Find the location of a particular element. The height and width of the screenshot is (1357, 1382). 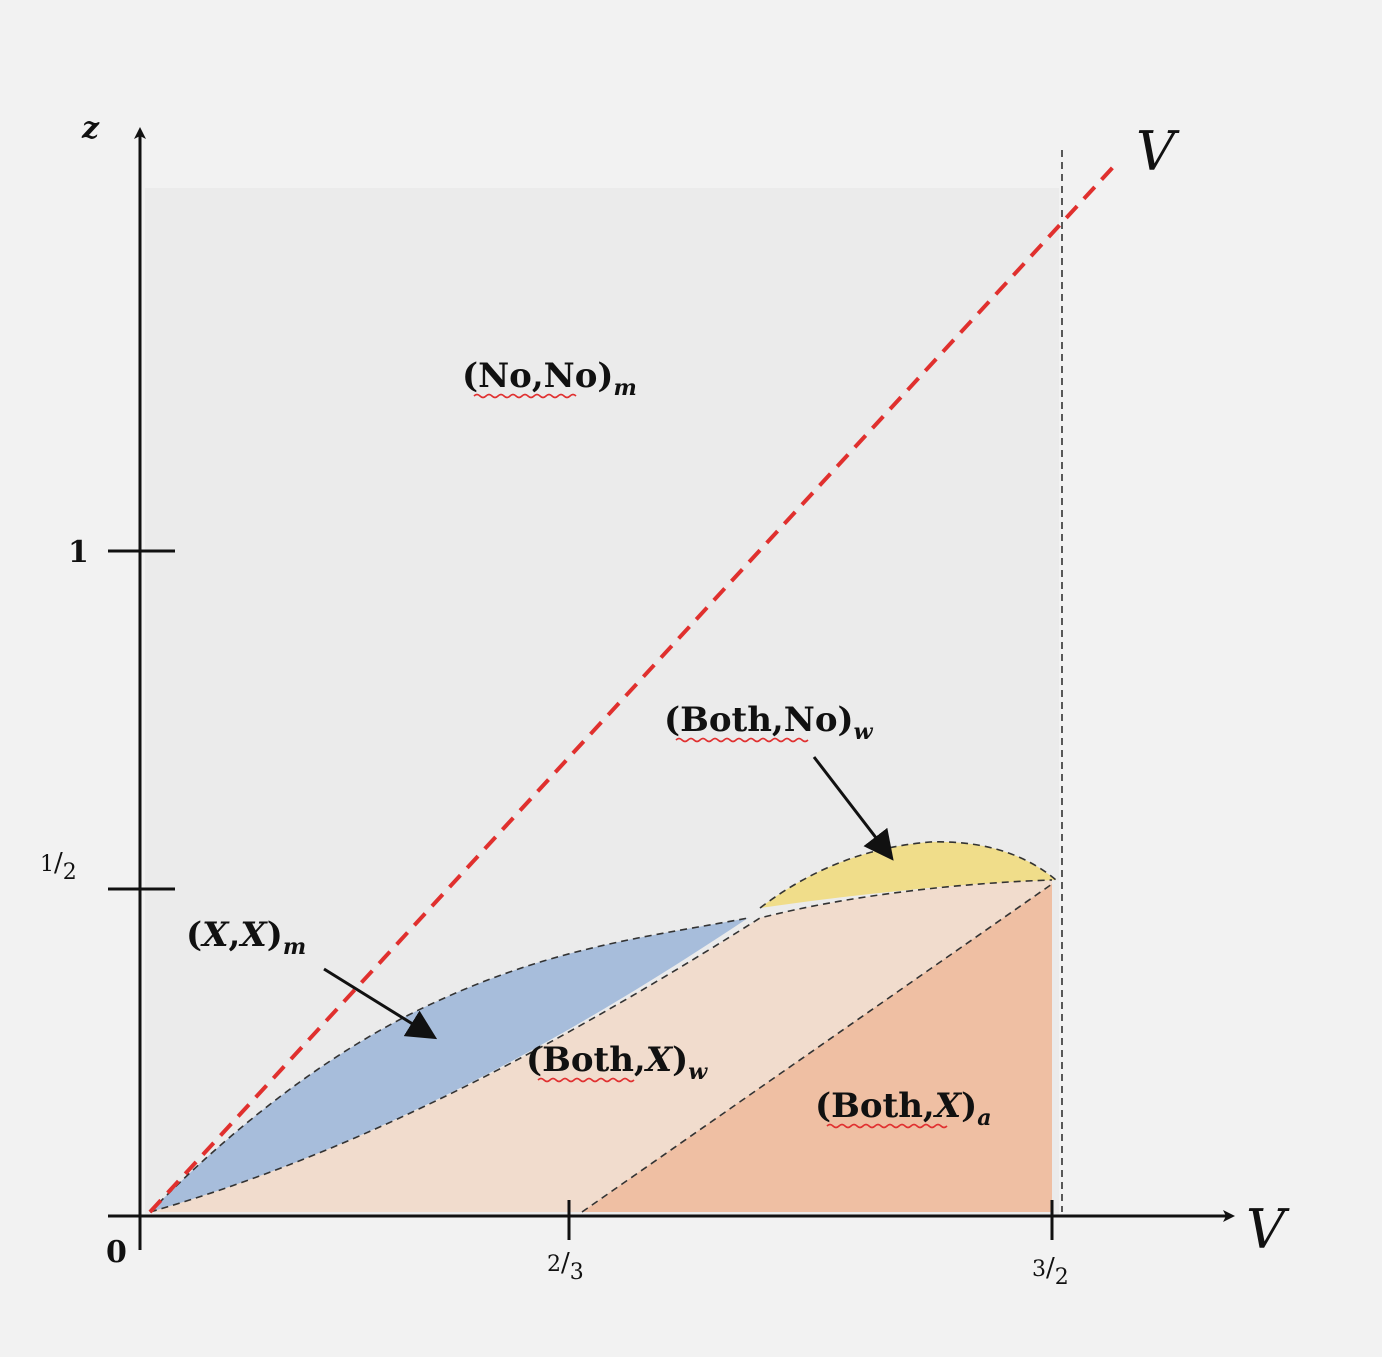

y-tick-half-den: 2 is located at coordinates (70, 872).